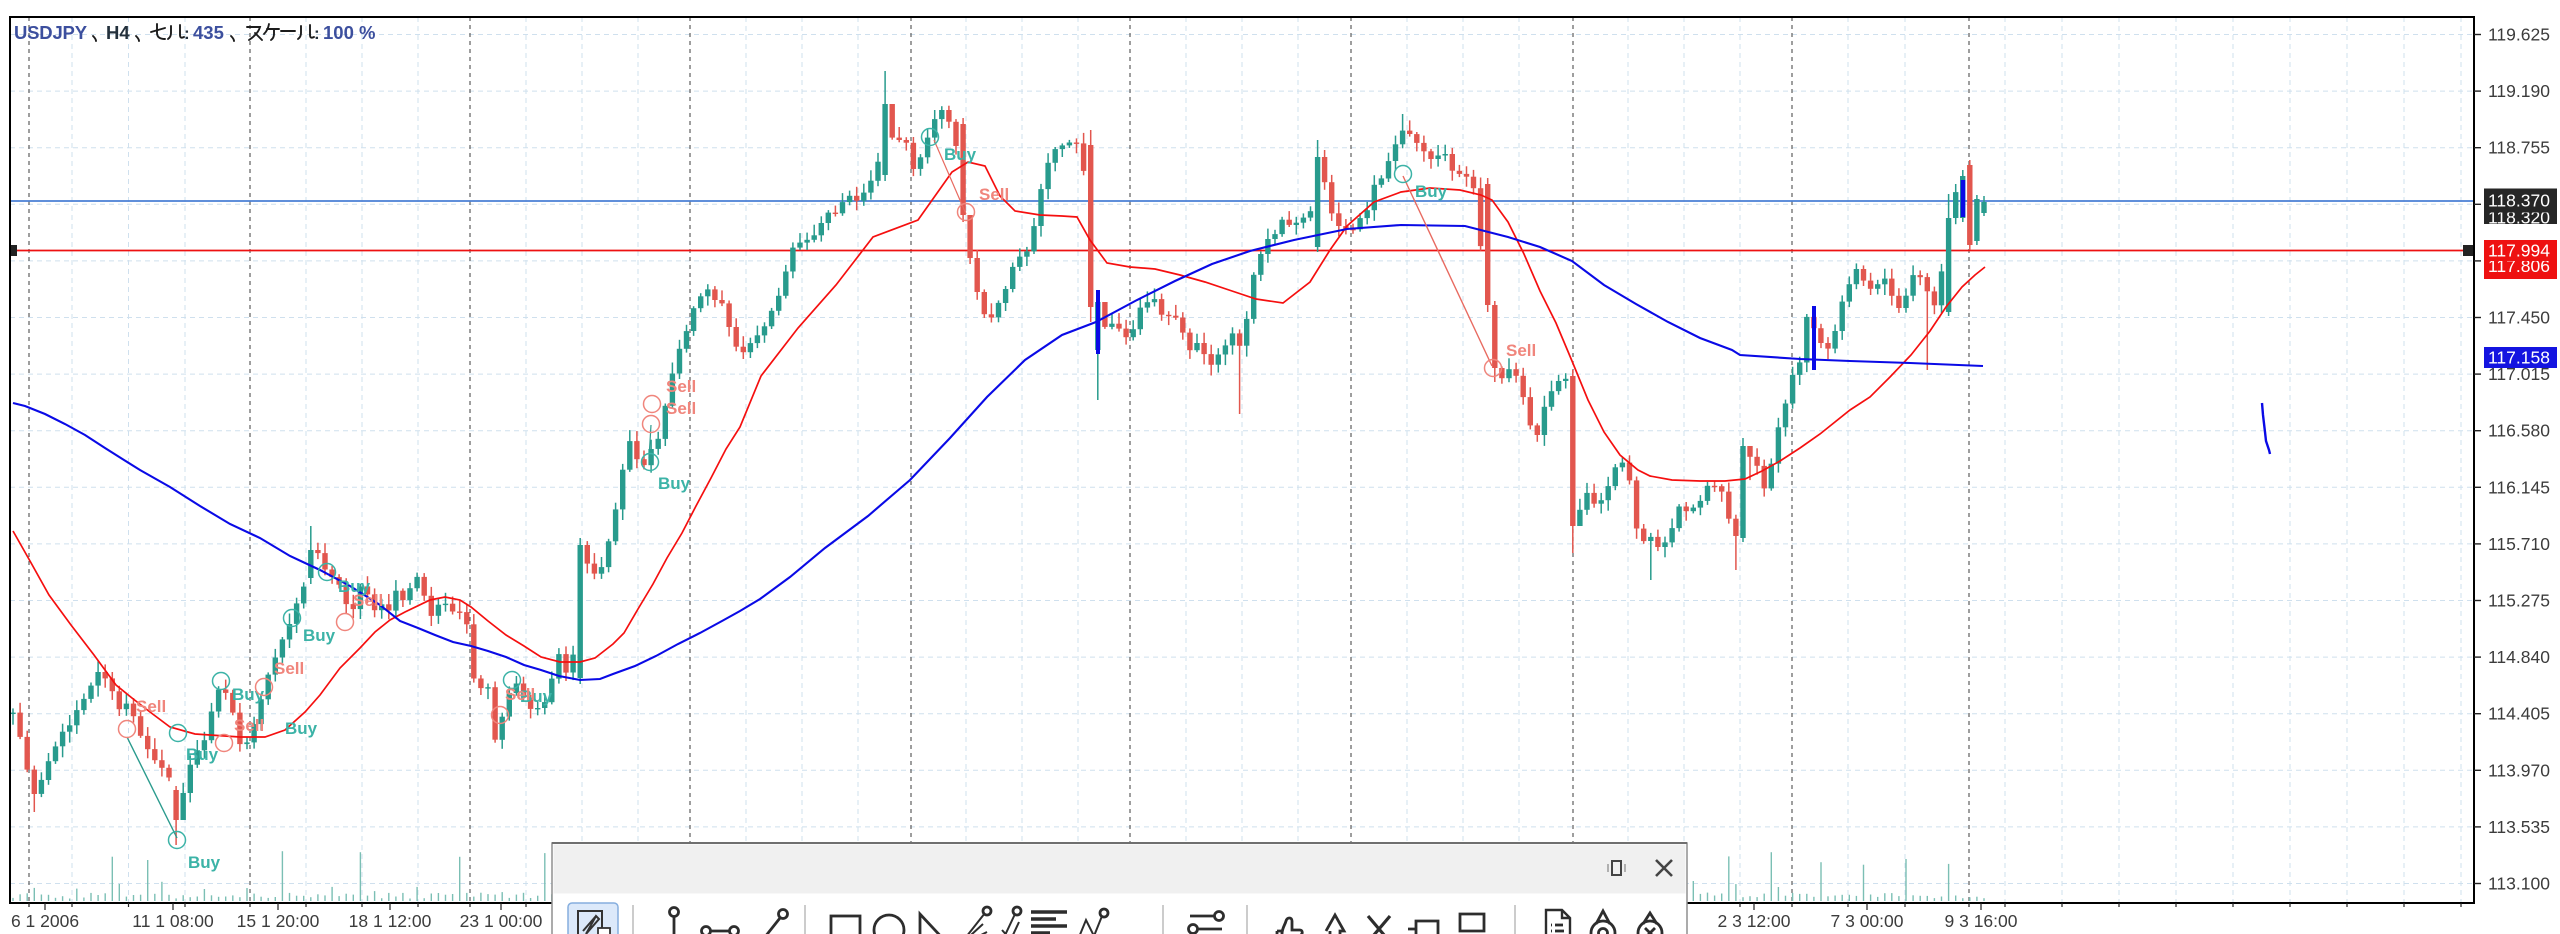 The image size is (2560, 934). What do you see at coordinates (173, 921) in the screenshot?
I see `svg-text: 11 1 08:00` at bounding box center [173, 921].